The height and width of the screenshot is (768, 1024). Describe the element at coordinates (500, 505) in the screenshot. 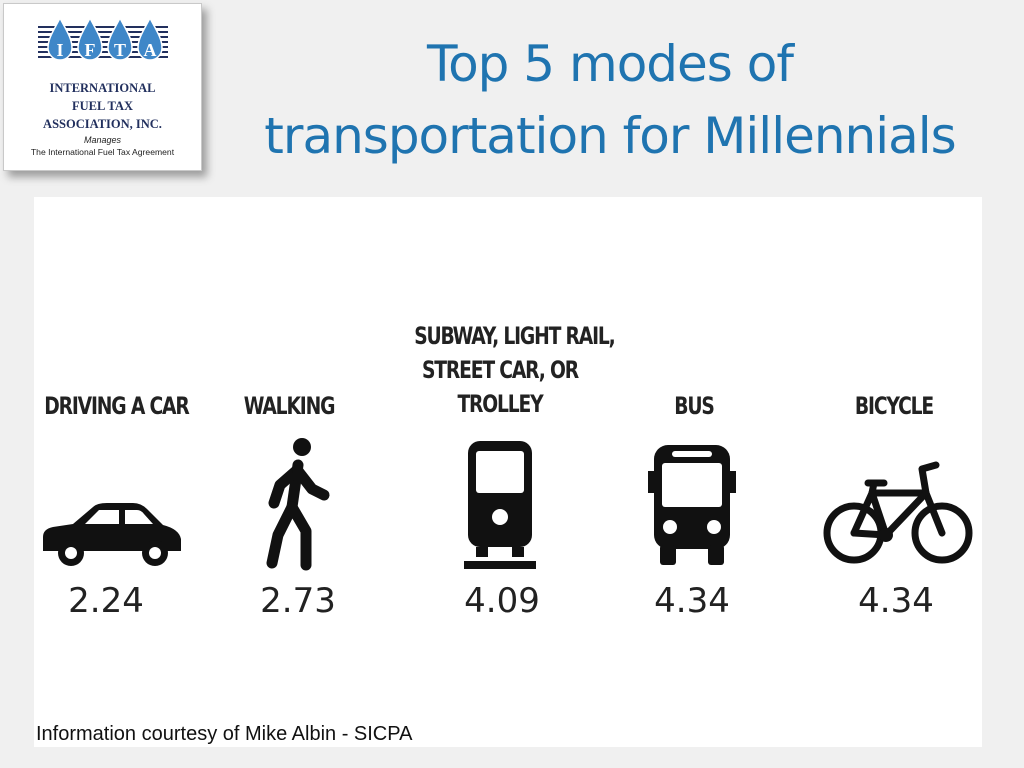

I see `train-icon` at that location.